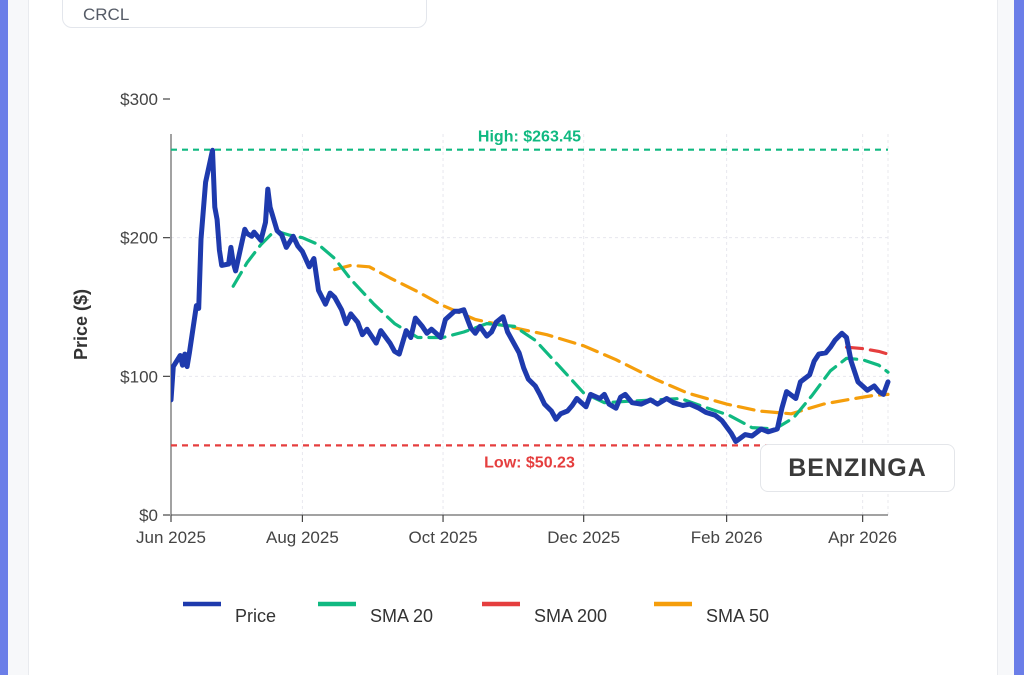 The height and width of the screenshot is (675, 1024). What do you see at coordinates (106, 14) in the screenshot?
I see `ticker-label: CRCL` at bounding box center [106, 14].